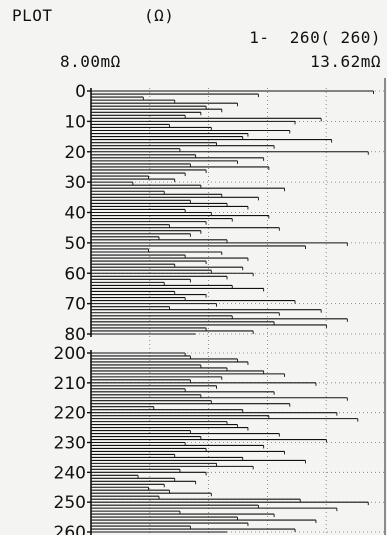 Image resolution: width=387 pixels, height=535 pixels. What do you see at coordinates (75, 335) in the screenshot?
I see `y-tick-label: 80` at bounding box center [75, 335].